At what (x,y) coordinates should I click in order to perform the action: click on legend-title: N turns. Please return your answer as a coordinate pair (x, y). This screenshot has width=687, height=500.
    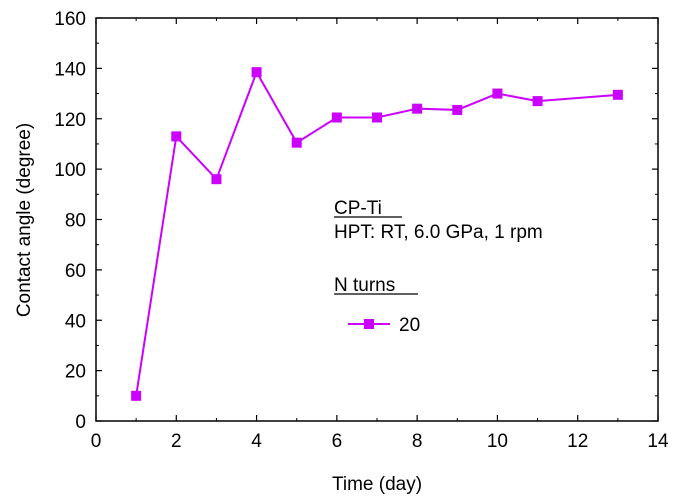
    Looking at the image, I should click on (364, 285).